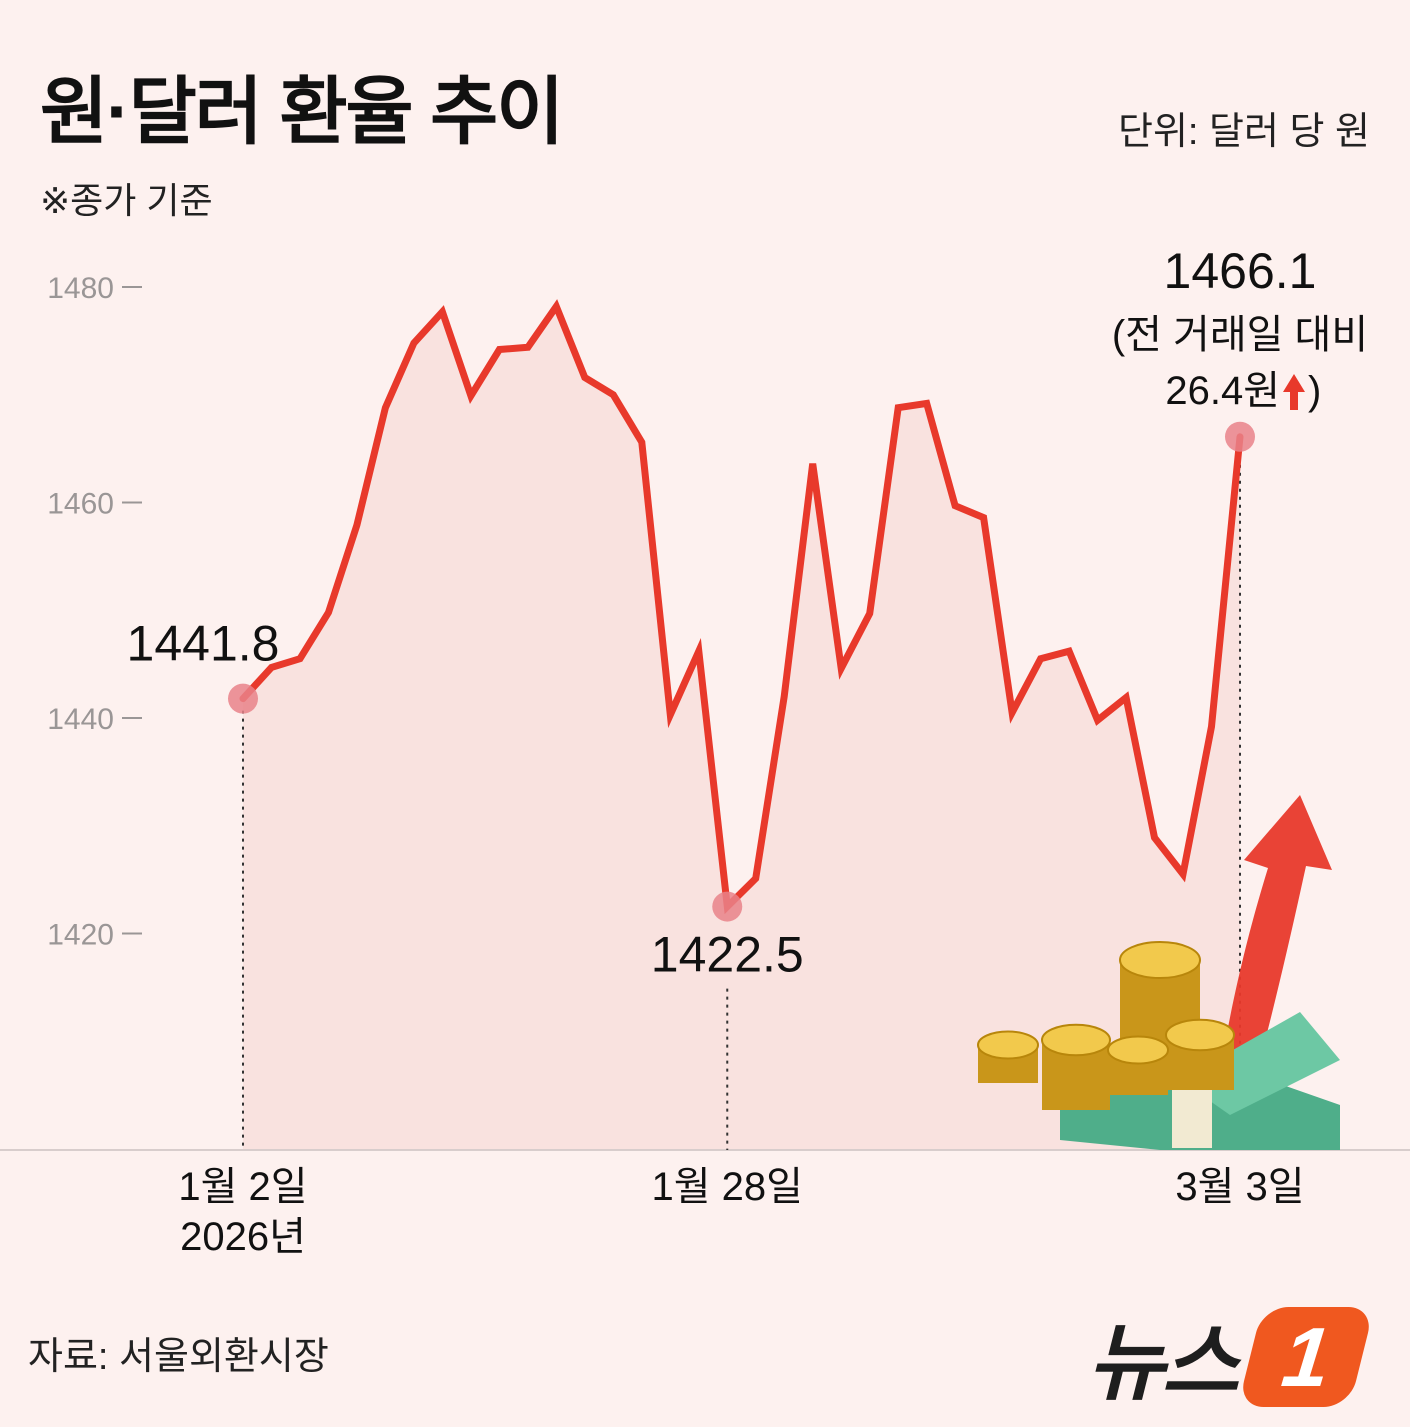 The image size is (1410, 1427). Describe the element at coordinates (1239, 1187) in the screenshot. I see `x-axis-label: 3월 3일` at that location.